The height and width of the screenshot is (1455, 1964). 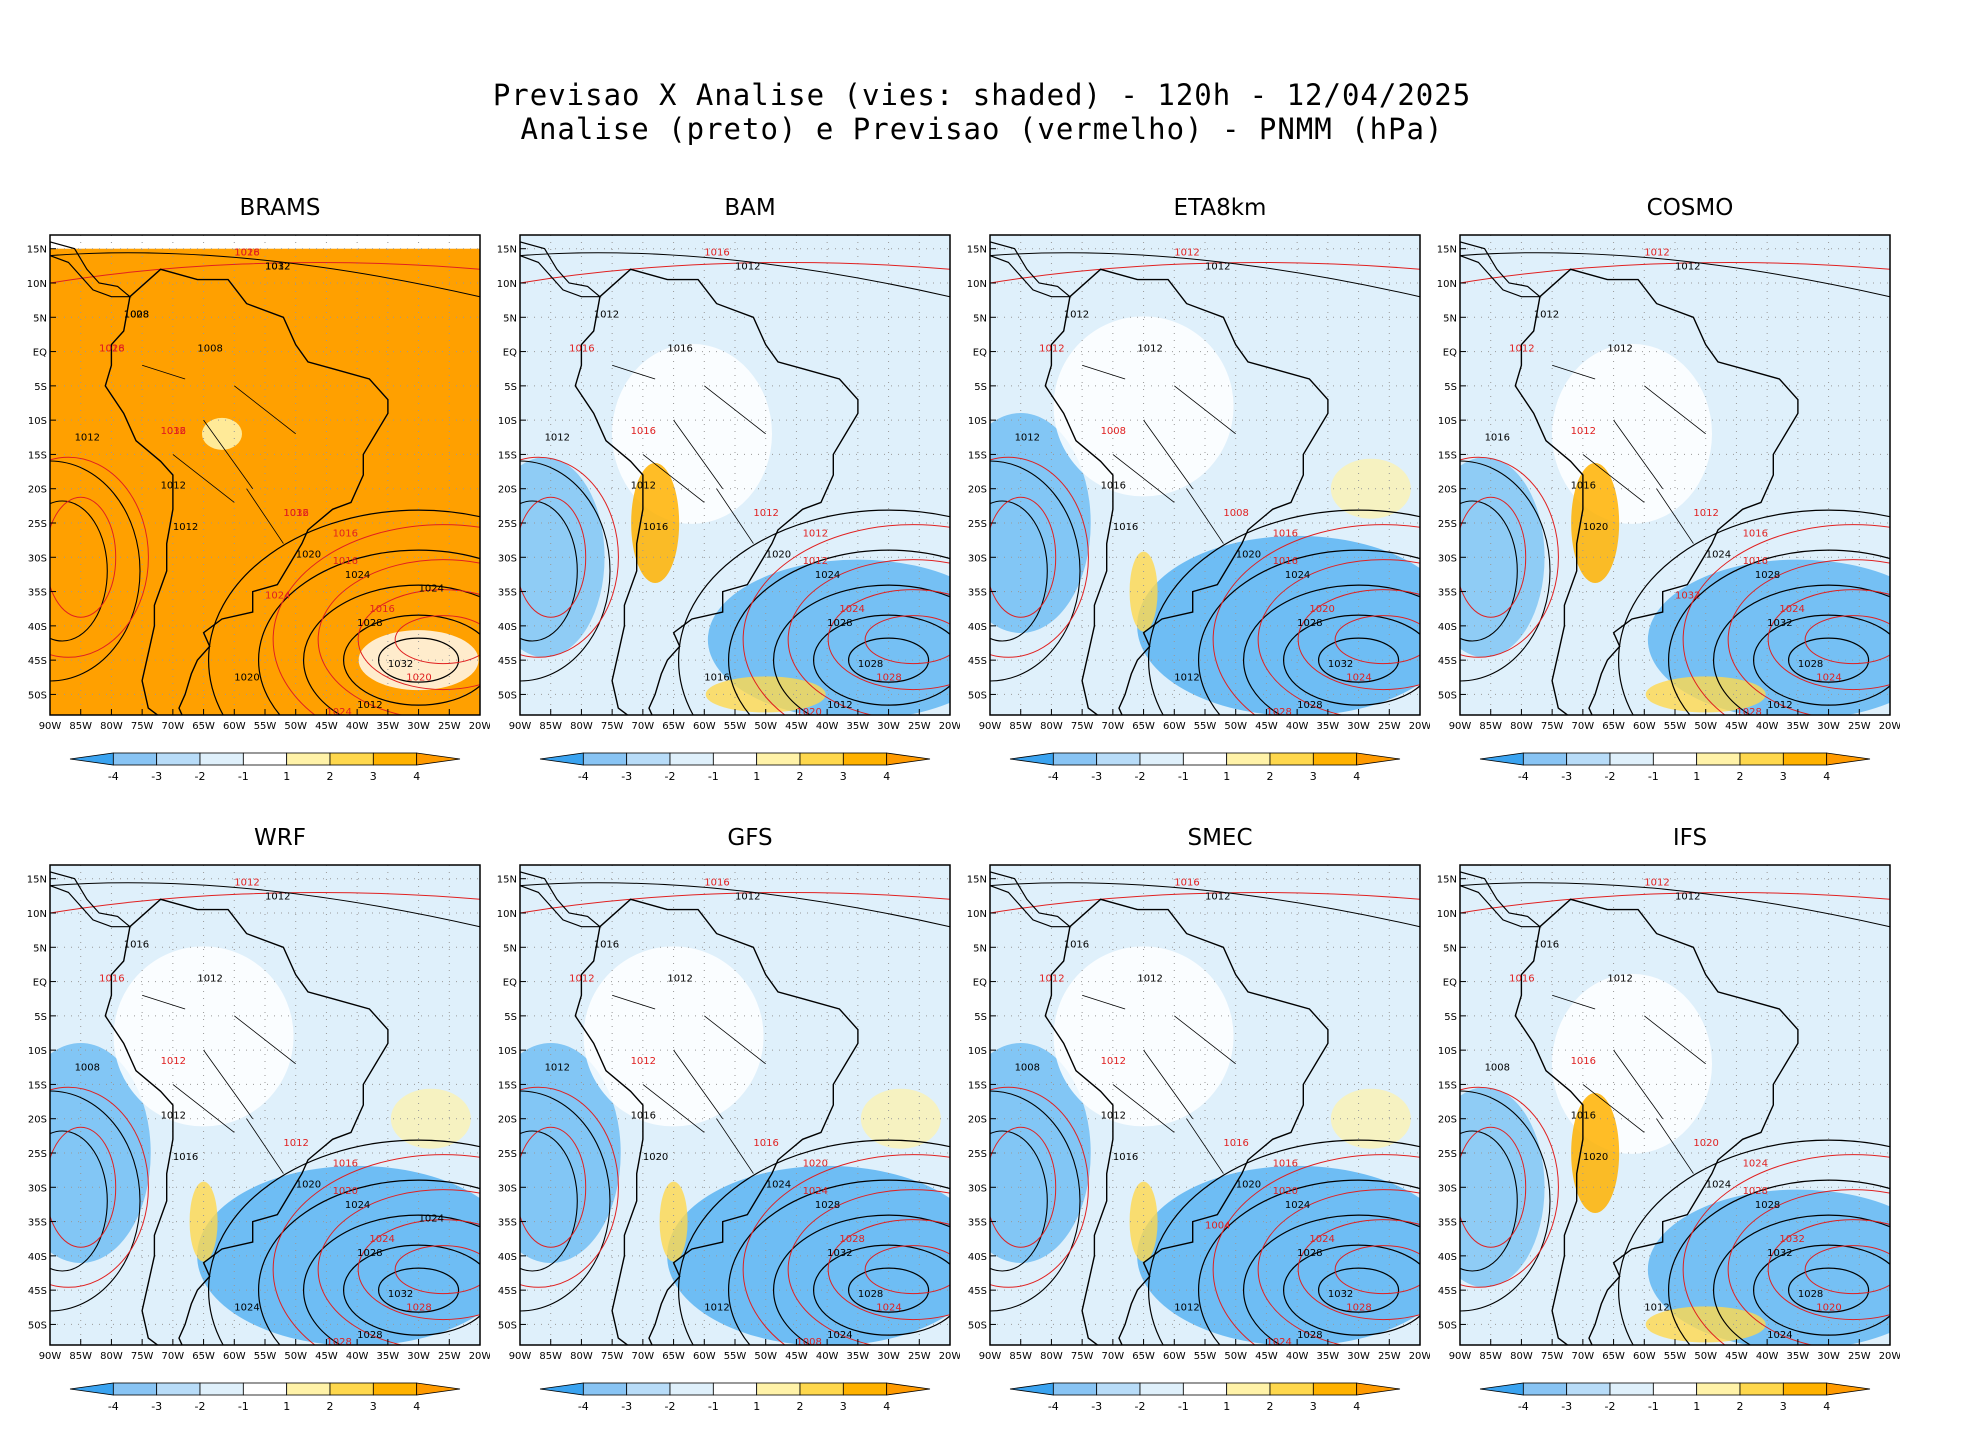 What do you see at coordinates (561, 899) in the screenshot?
I see `coastline-central-america` at bounding box center [561, 899].